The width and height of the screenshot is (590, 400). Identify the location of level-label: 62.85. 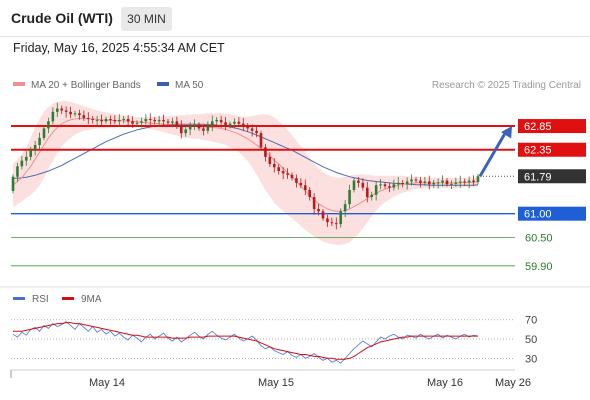
(538, 127).